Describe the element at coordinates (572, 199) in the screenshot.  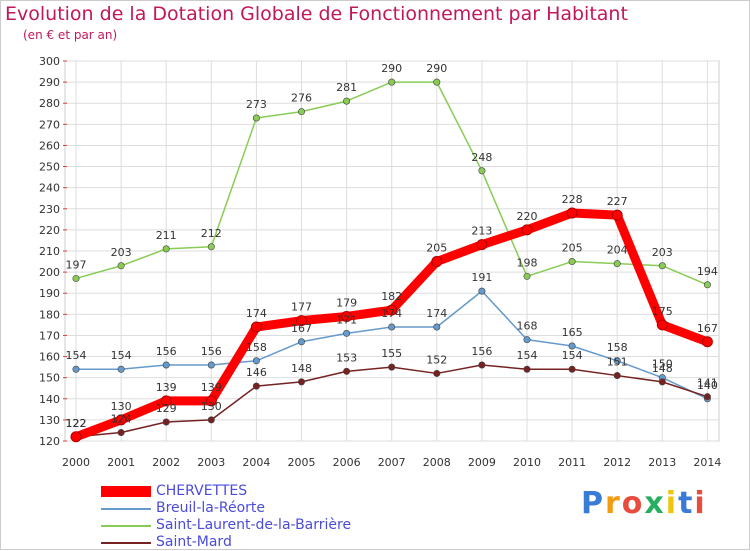
I see `data-label: 228` at that location.